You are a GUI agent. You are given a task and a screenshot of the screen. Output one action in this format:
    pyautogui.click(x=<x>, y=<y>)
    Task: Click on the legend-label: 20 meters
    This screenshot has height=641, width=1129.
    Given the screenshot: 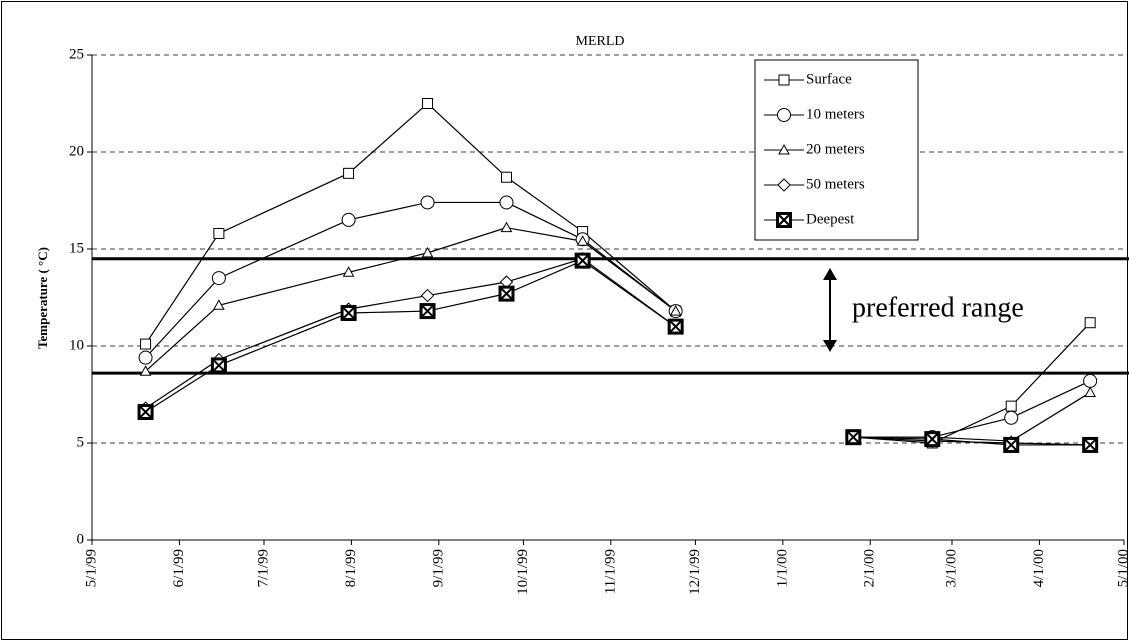 What is the action you would take?
    pyautogui.click(x=835, y=149)
    